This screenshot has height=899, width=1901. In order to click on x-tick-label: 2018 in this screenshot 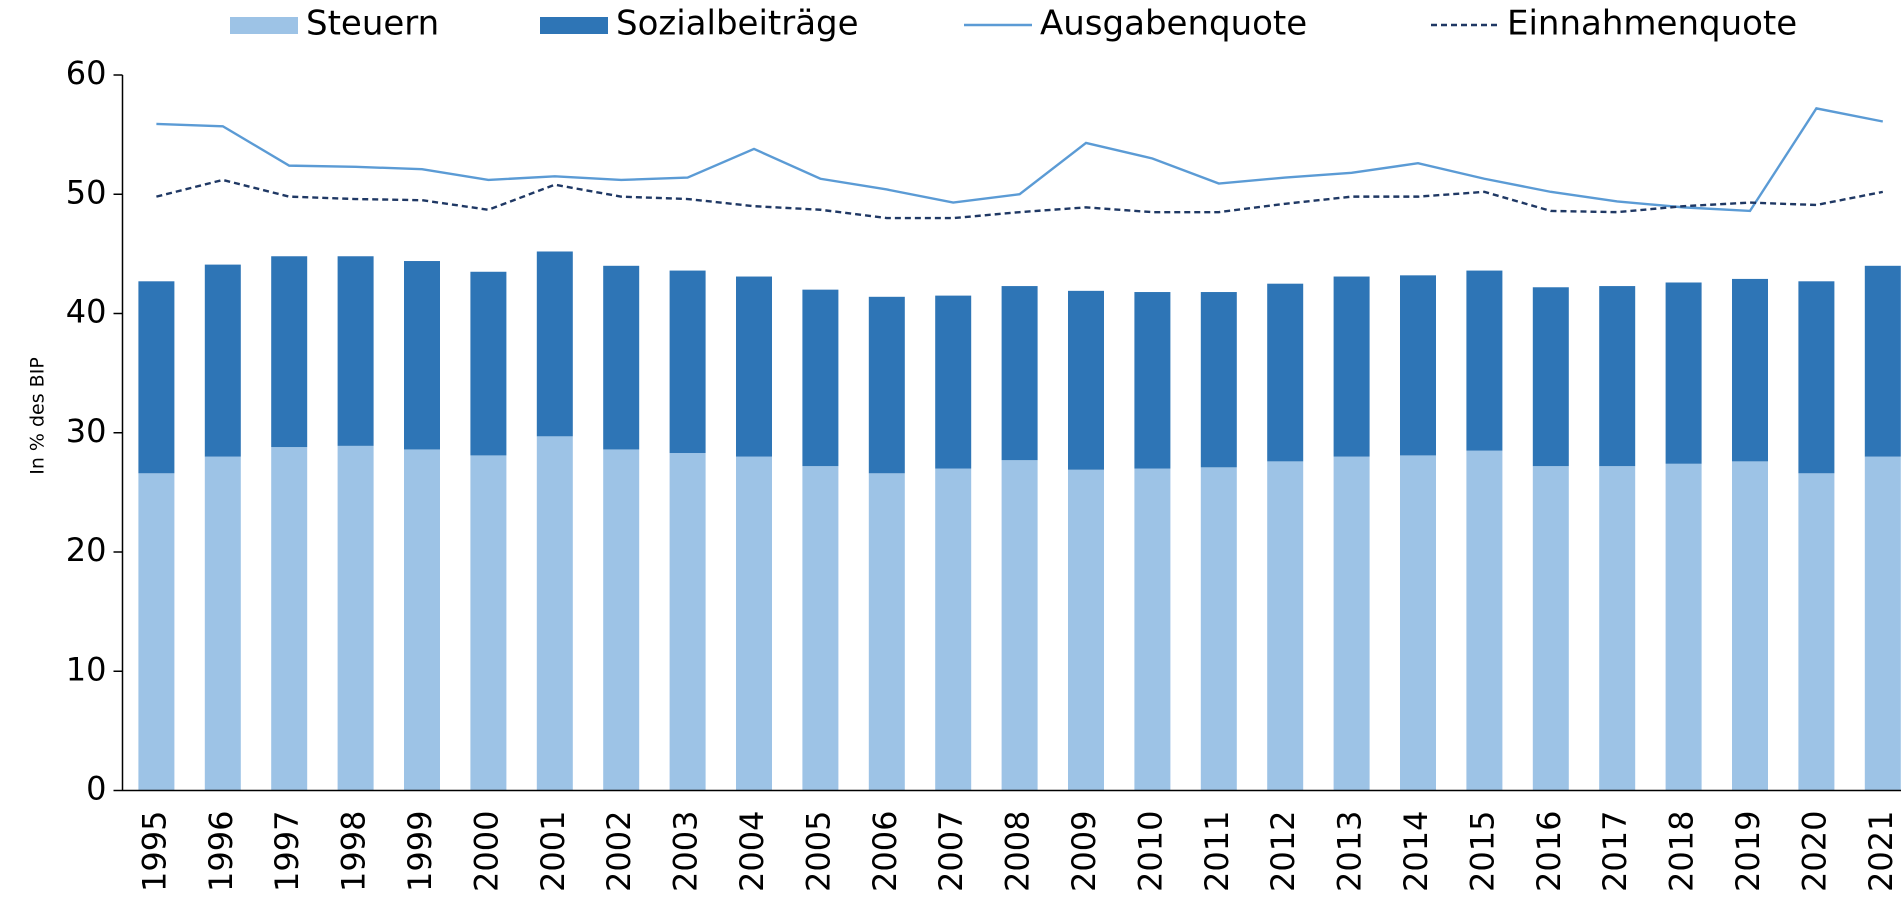, I will do `click(1682, 851)`.